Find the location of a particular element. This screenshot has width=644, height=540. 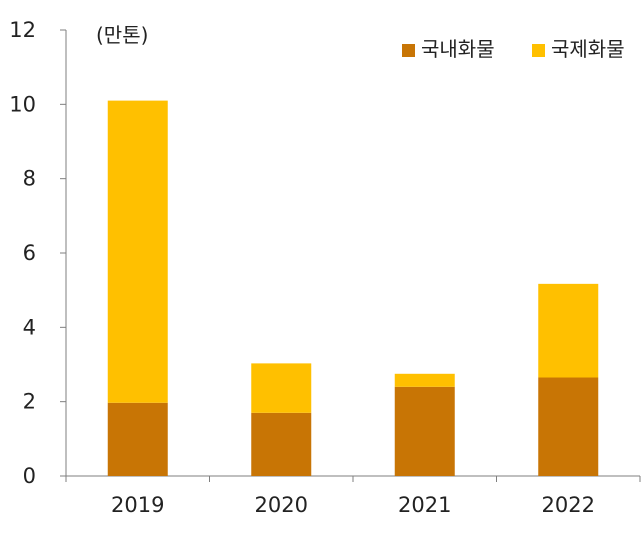

y-tick-label: 8 is located at coordinates (29, 179).